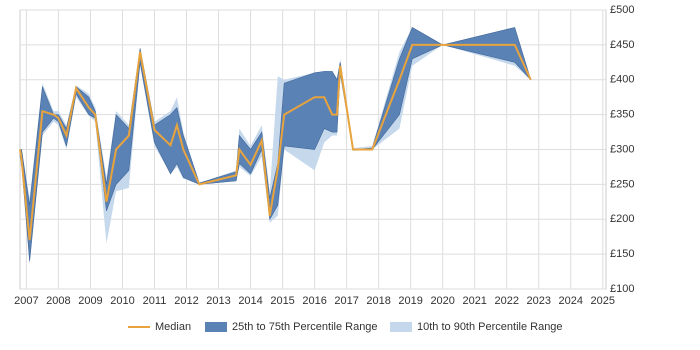 The height and width of the screenshot is (350, 700). What do you see at coordinates (622, 115) in the screenshot?
I see `y-tick-label: £350` at bounding box center [622, 115].